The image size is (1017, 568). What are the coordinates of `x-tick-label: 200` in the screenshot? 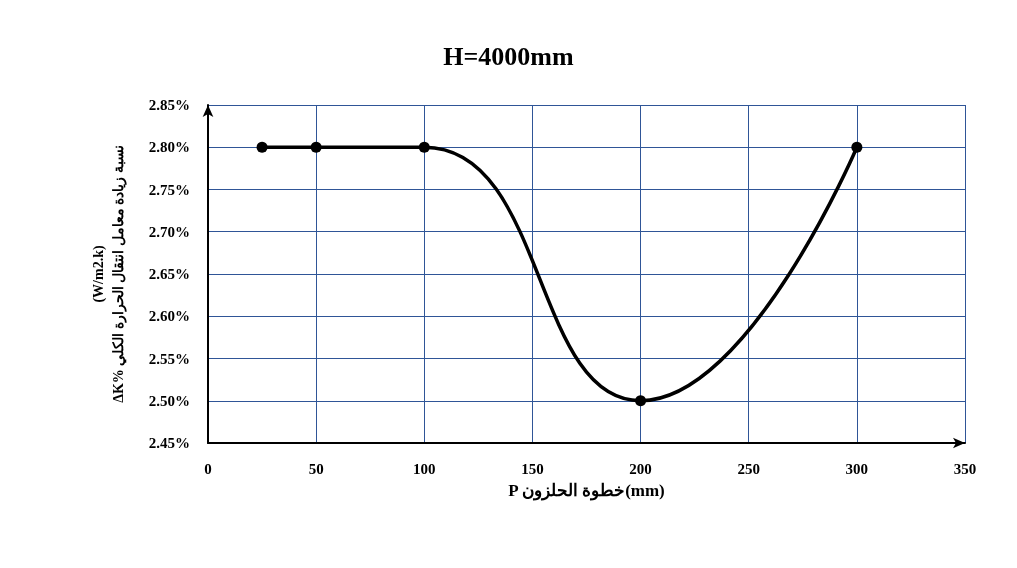 It's located at (640, 468).